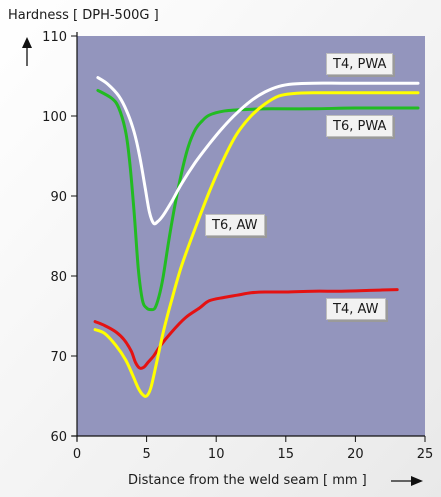 This screenshot has width=441, height=497. Describe the element at coordinates (355, 454) in the screenshot. I see `x-tick-label: 20` at that location.